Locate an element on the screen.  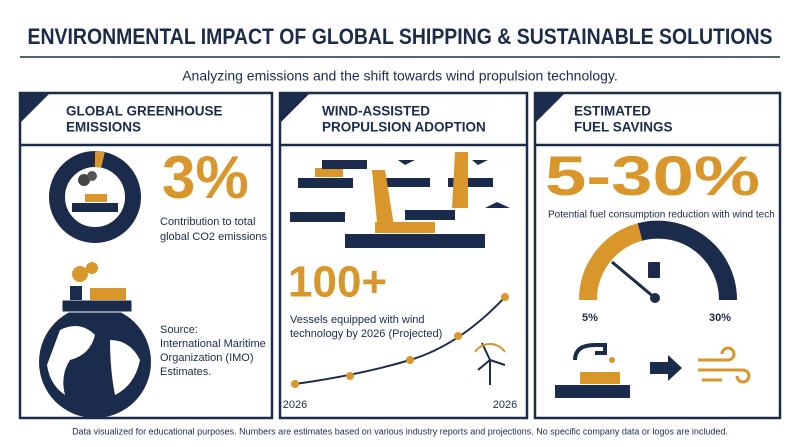
description: Contribution to total is located at coordinates (207, 222).